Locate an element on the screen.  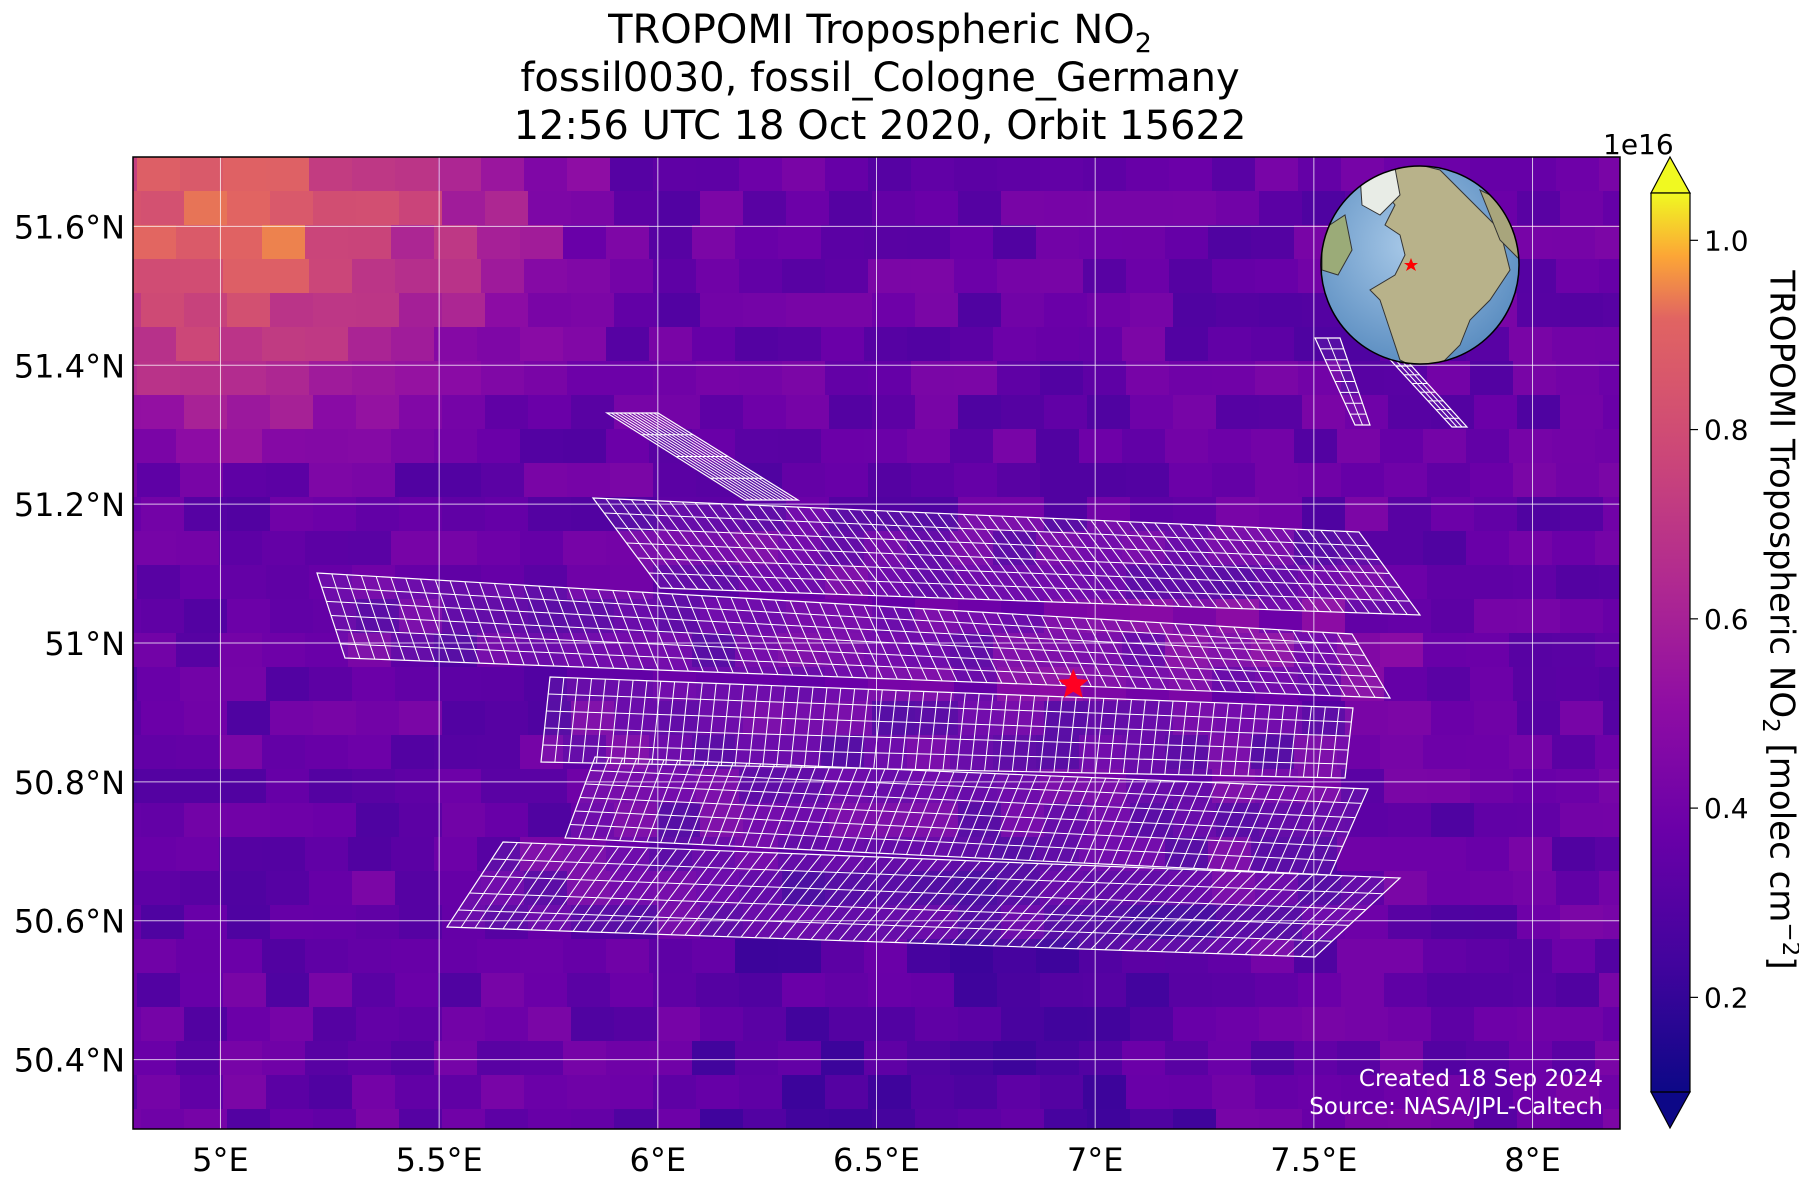
chart-title-line2: fossil0030, fossil_Cologne_Germany is located at coordinates (880, 78).